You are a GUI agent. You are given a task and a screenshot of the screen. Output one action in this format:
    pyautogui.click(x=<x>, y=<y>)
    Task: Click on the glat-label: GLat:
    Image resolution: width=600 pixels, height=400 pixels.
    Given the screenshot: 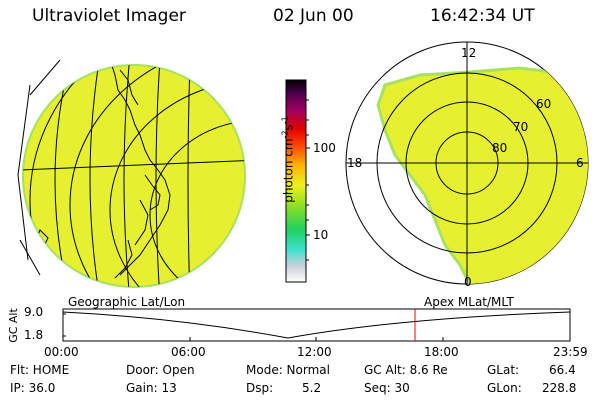 What is the action you would take?
    pyautogui.click(x=503, y=370)
    